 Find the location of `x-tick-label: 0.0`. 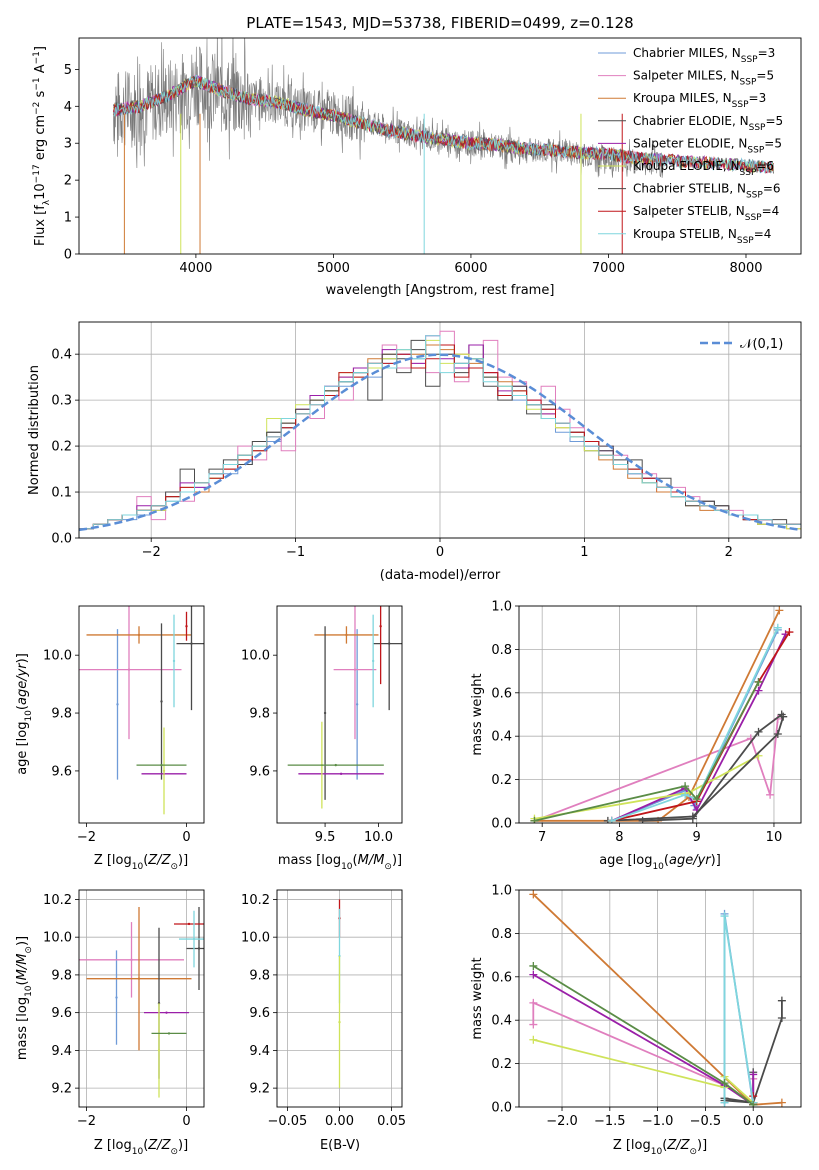

x-tick-label: 0.0 is located at coordinates (753, 1121).